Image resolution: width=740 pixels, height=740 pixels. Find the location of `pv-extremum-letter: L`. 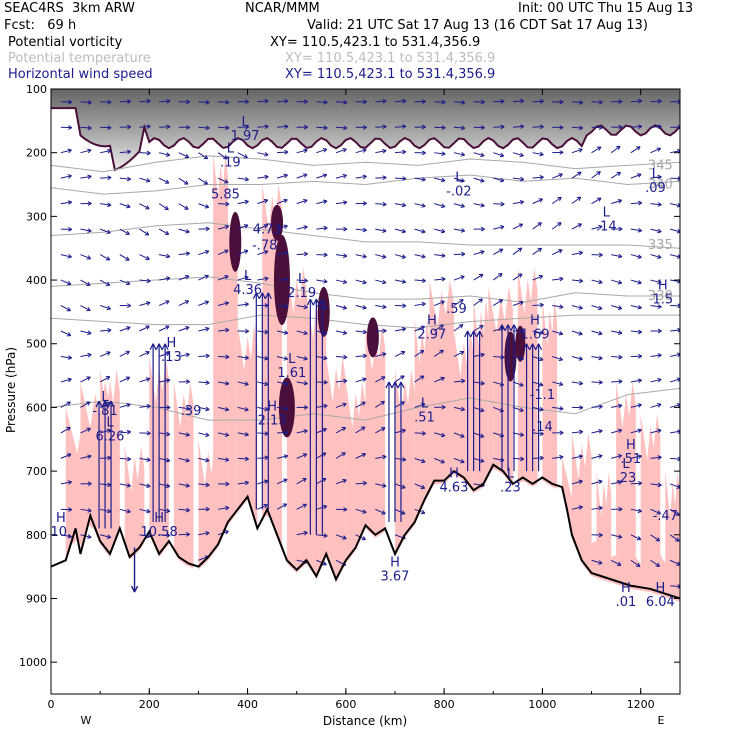

pv-extremum-letter: L is located at coordinates (302, 279).